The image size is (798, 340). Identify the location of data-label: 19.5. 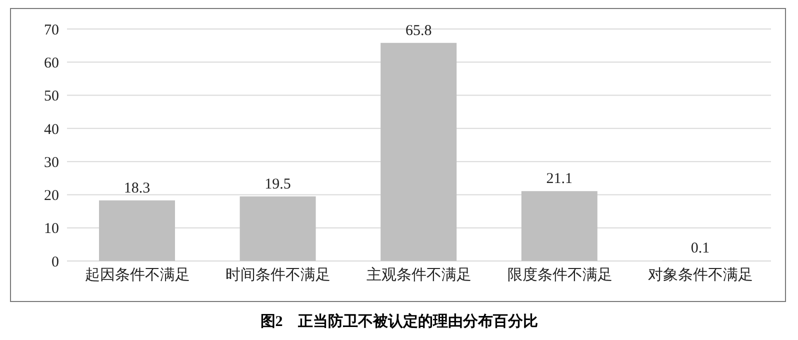
(277, 184).